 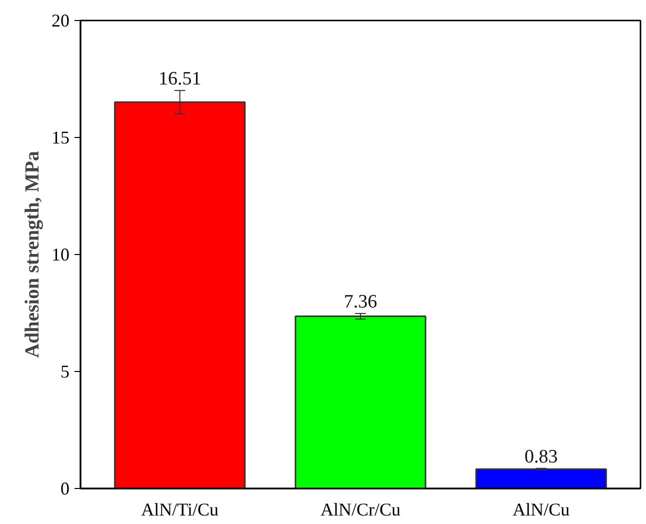 What do you see at coordinates (541, 457) in the screenshot?
I see `data-label: 0.83` at bounding box center [541, 457].